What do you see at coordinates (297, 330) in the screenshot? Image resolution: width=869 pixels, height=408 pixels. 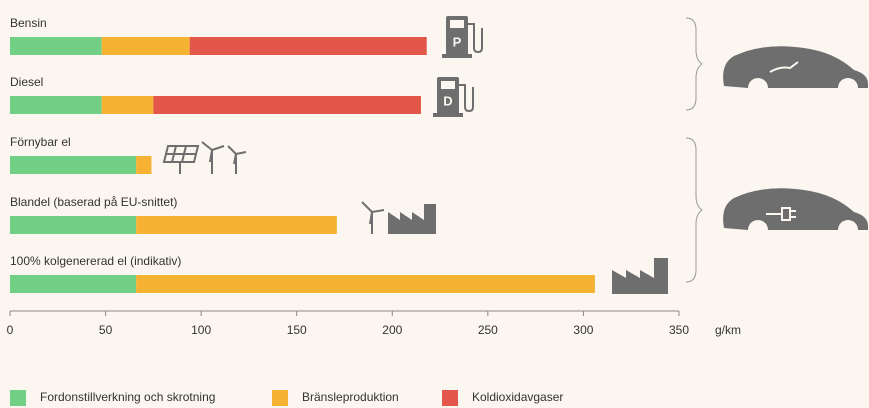 I see `x-tick-label: 150` at bounding box center [297, 330].